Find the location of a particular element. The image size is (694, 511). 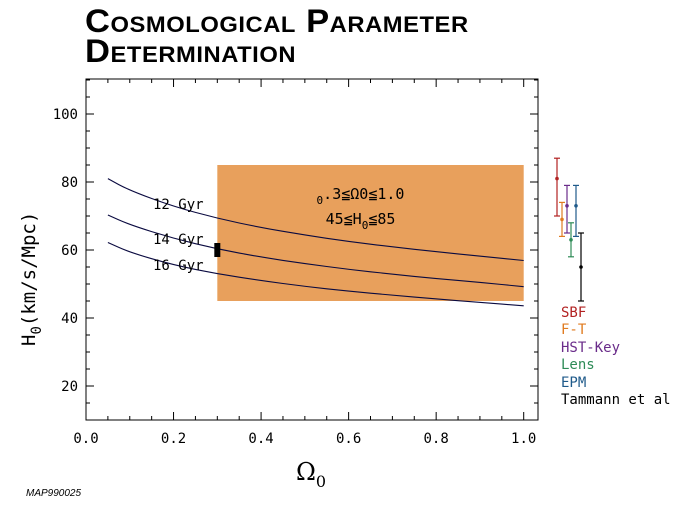

title-line-2: Determination is located at coordinates (191, 51).